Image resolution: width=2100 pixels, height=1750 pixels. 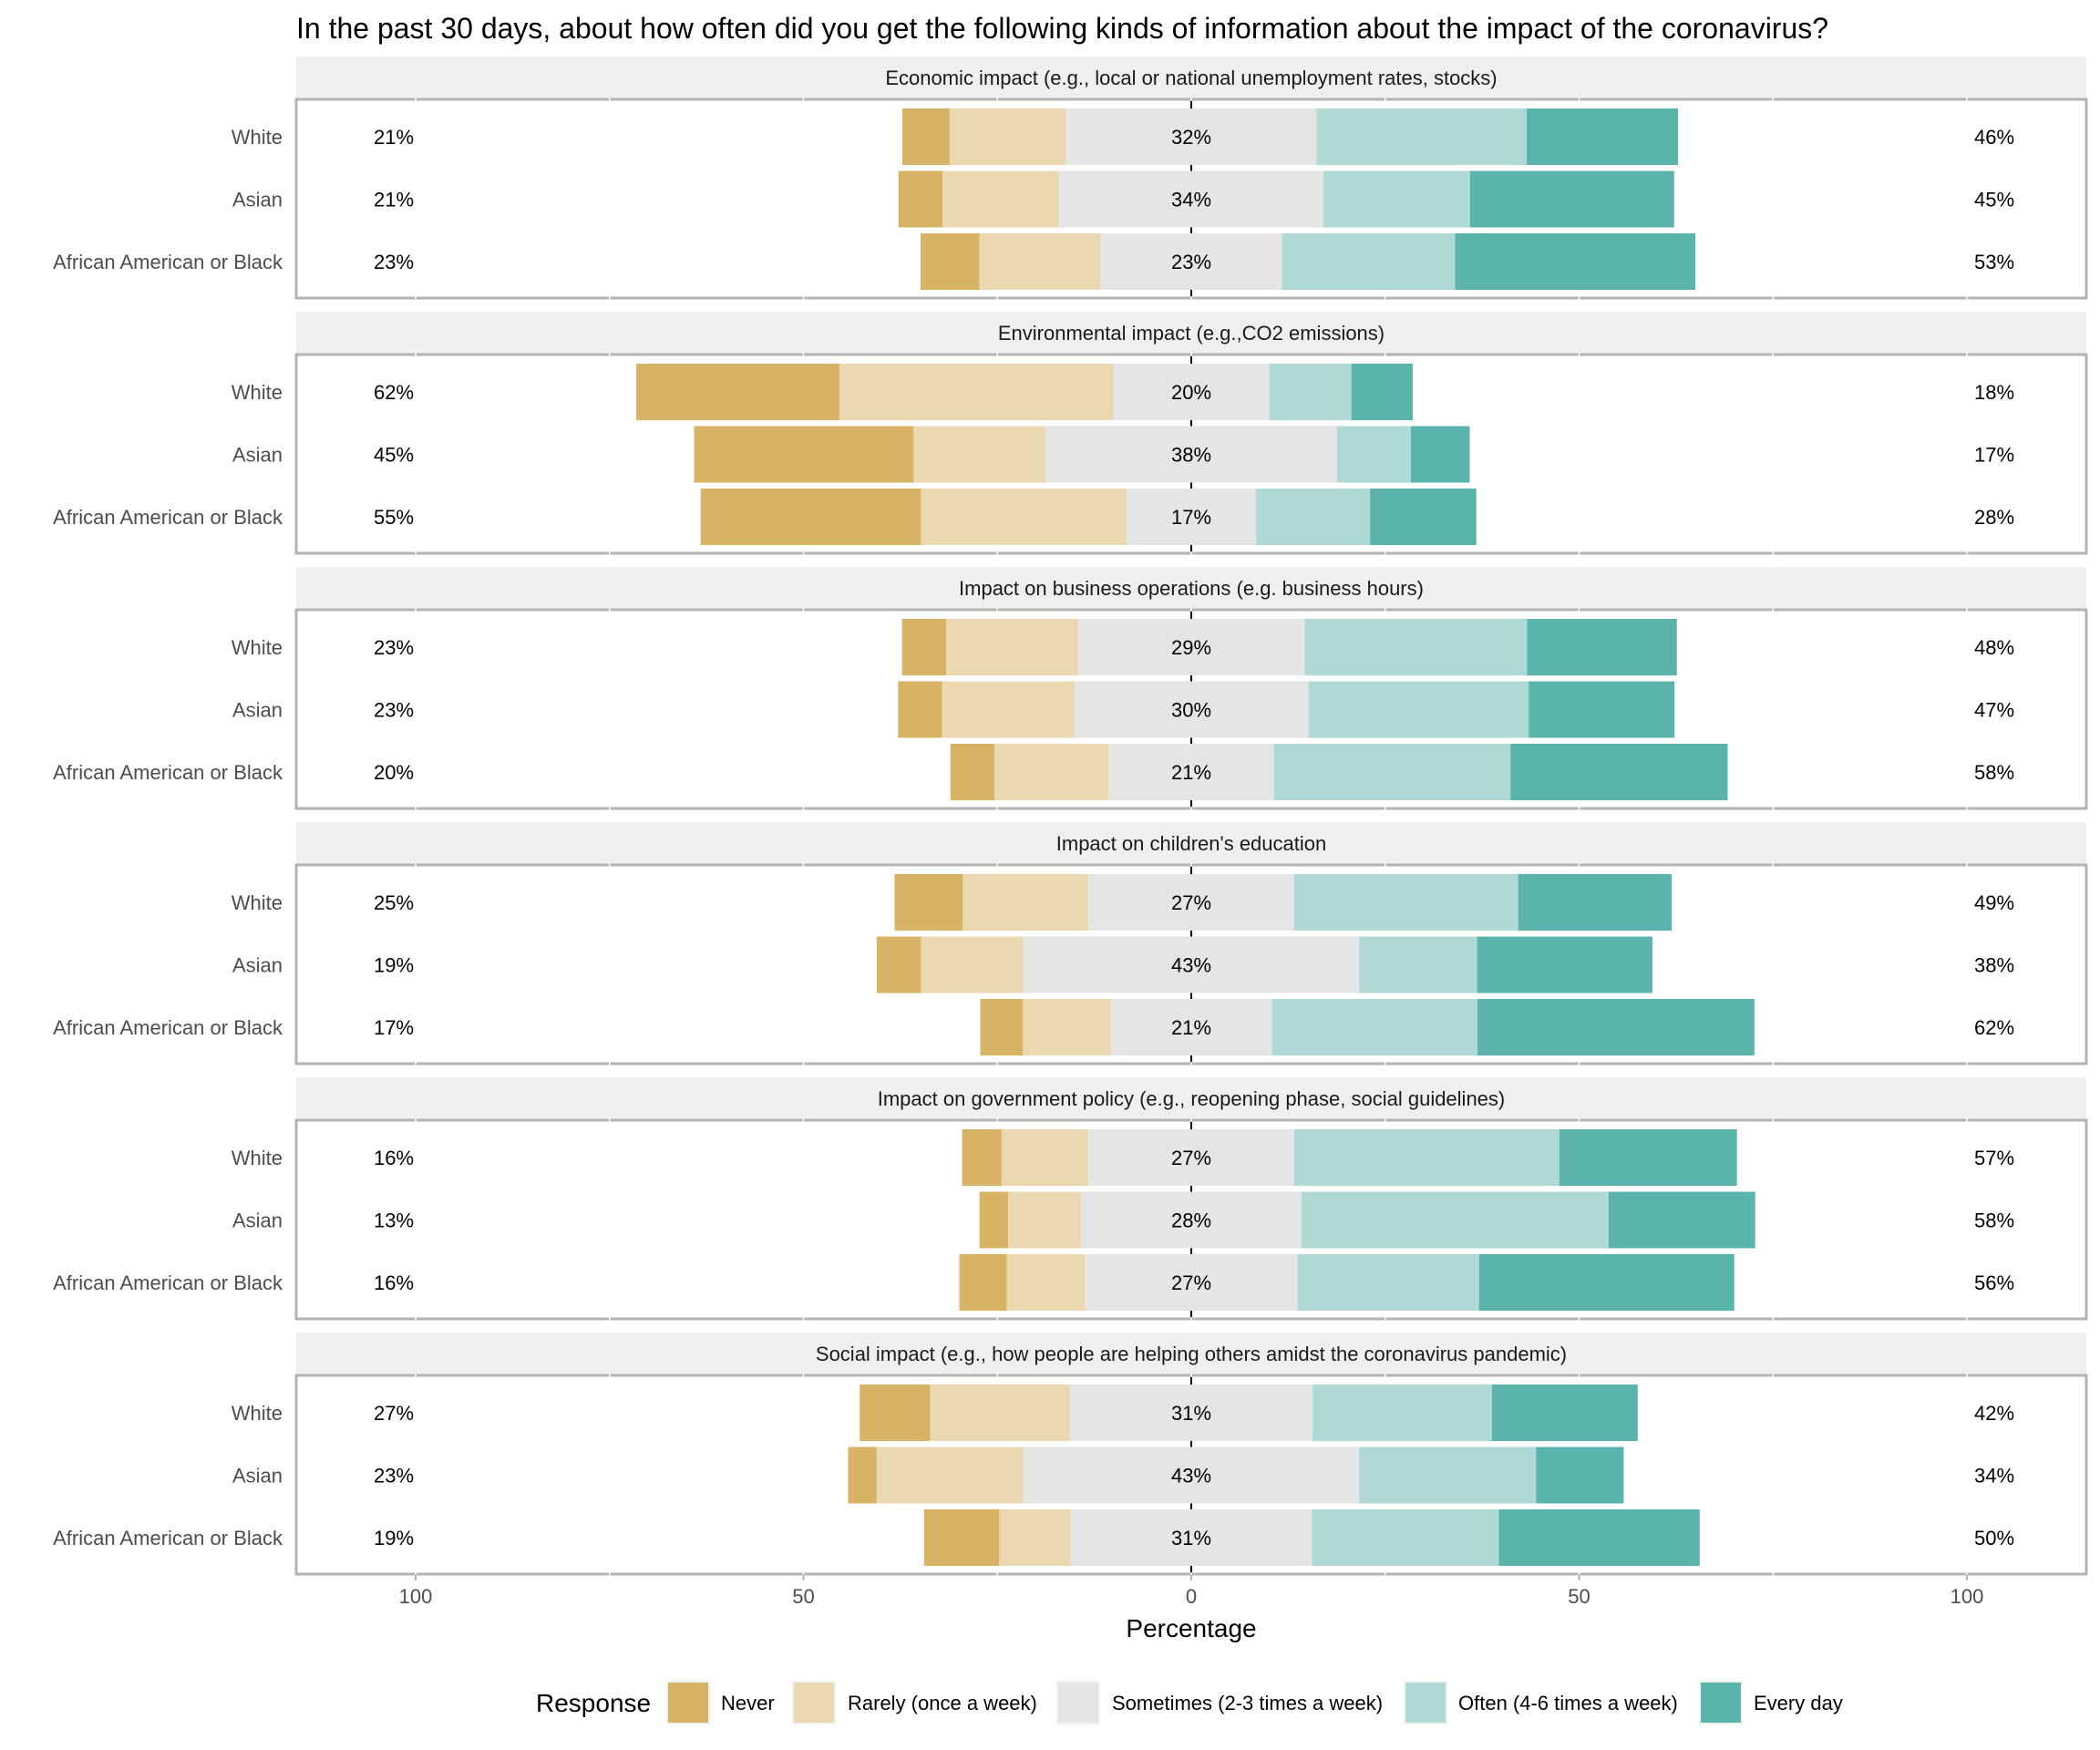 I want to click on negative-total-label: 16%, so click(x=394, y=1283).